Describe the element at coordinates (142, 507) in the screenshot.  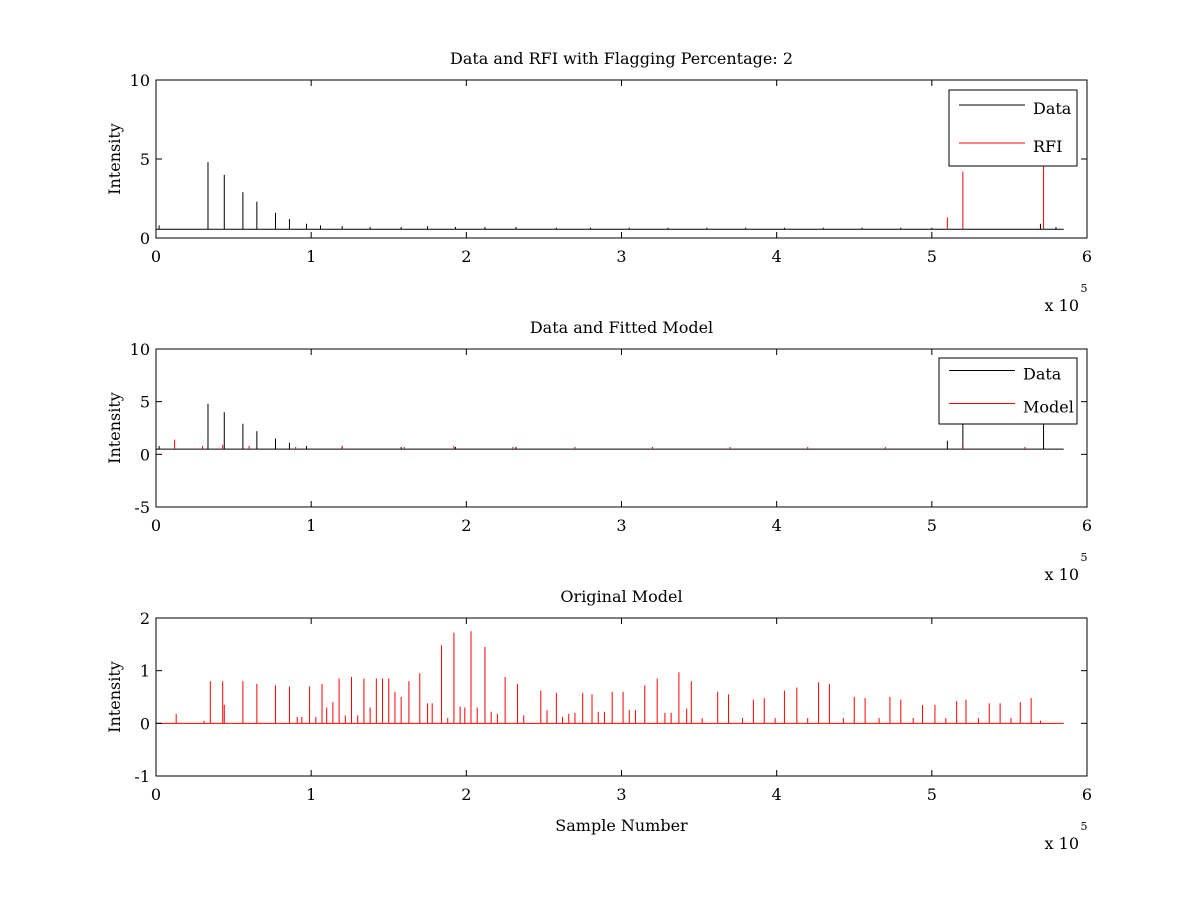
I see `y-tick-label: -5` at that location.